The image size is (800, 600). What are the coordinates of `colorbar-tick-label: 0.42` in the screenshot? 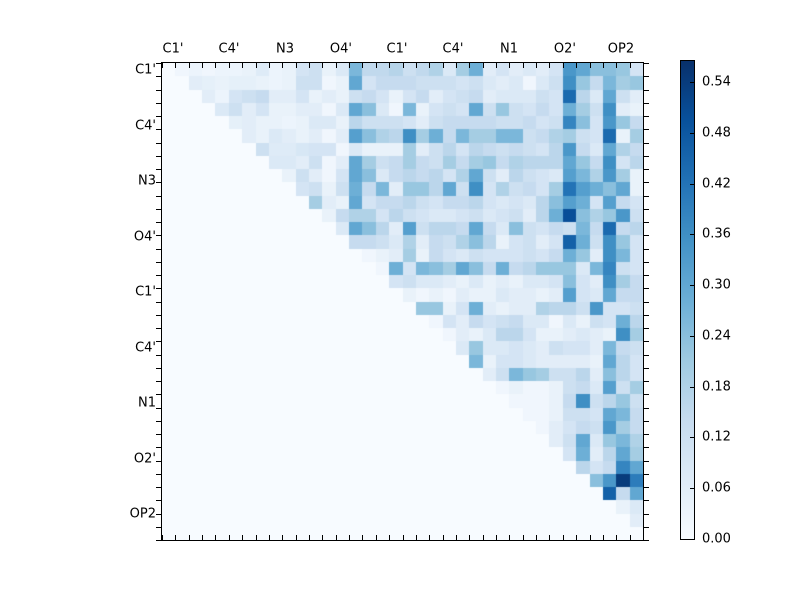 It's located at (716, 184).